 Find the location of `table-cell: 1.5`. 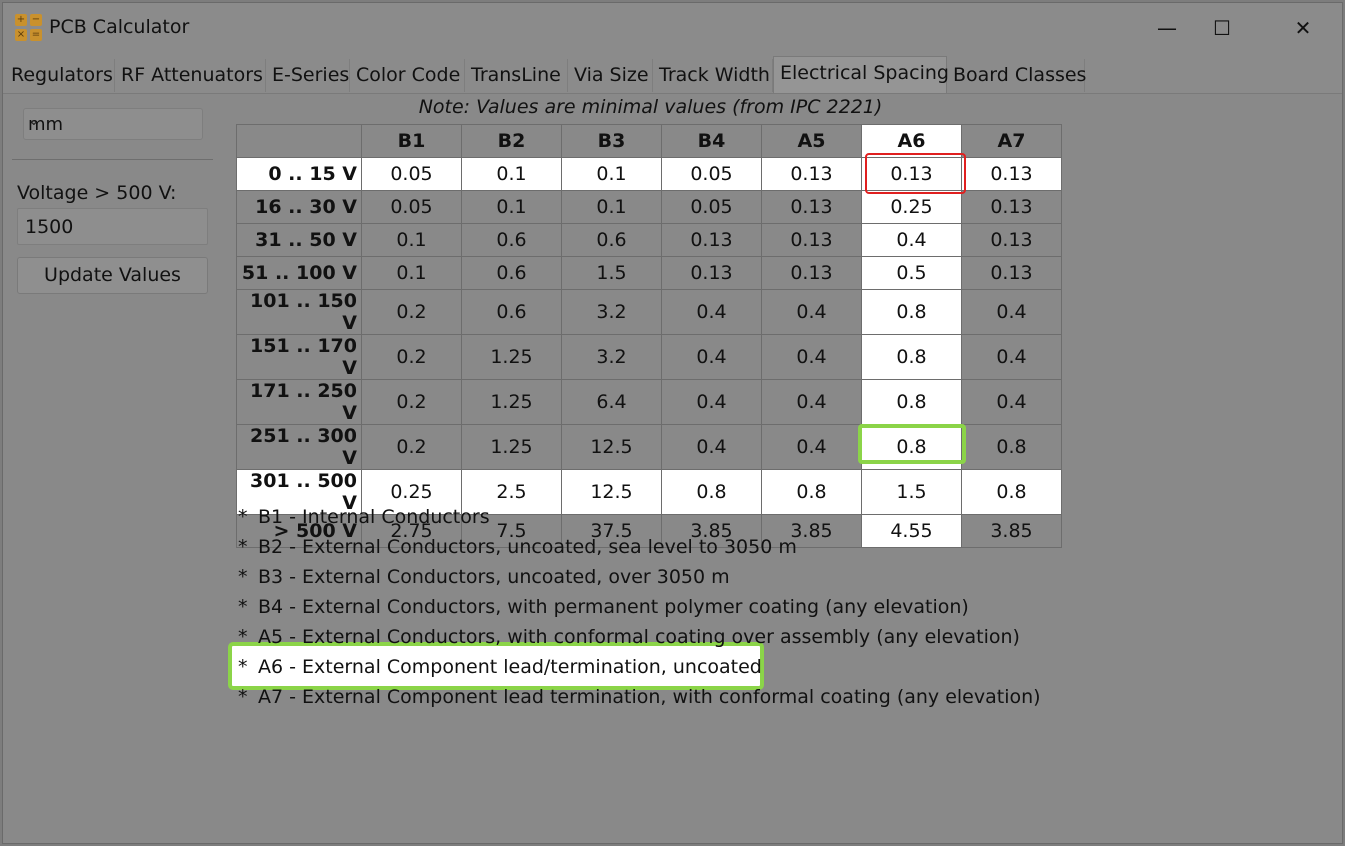

table-cell: 1.5 is located at coordinates (911, 492).